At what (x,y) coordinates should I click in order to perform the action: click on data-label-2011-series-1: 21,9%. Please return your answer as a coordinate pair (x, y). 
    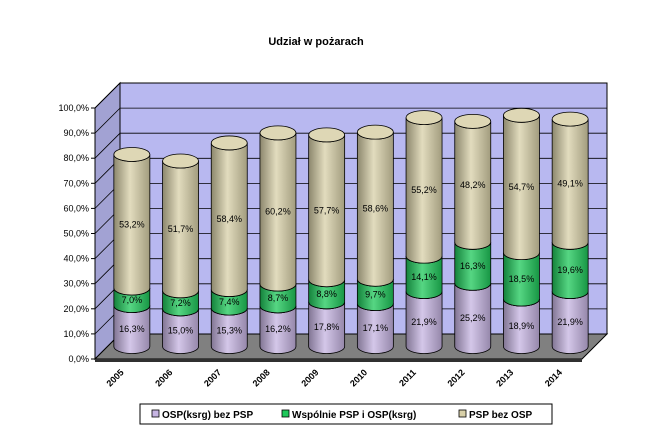
    Looking at the image, I should click on (424, 322).